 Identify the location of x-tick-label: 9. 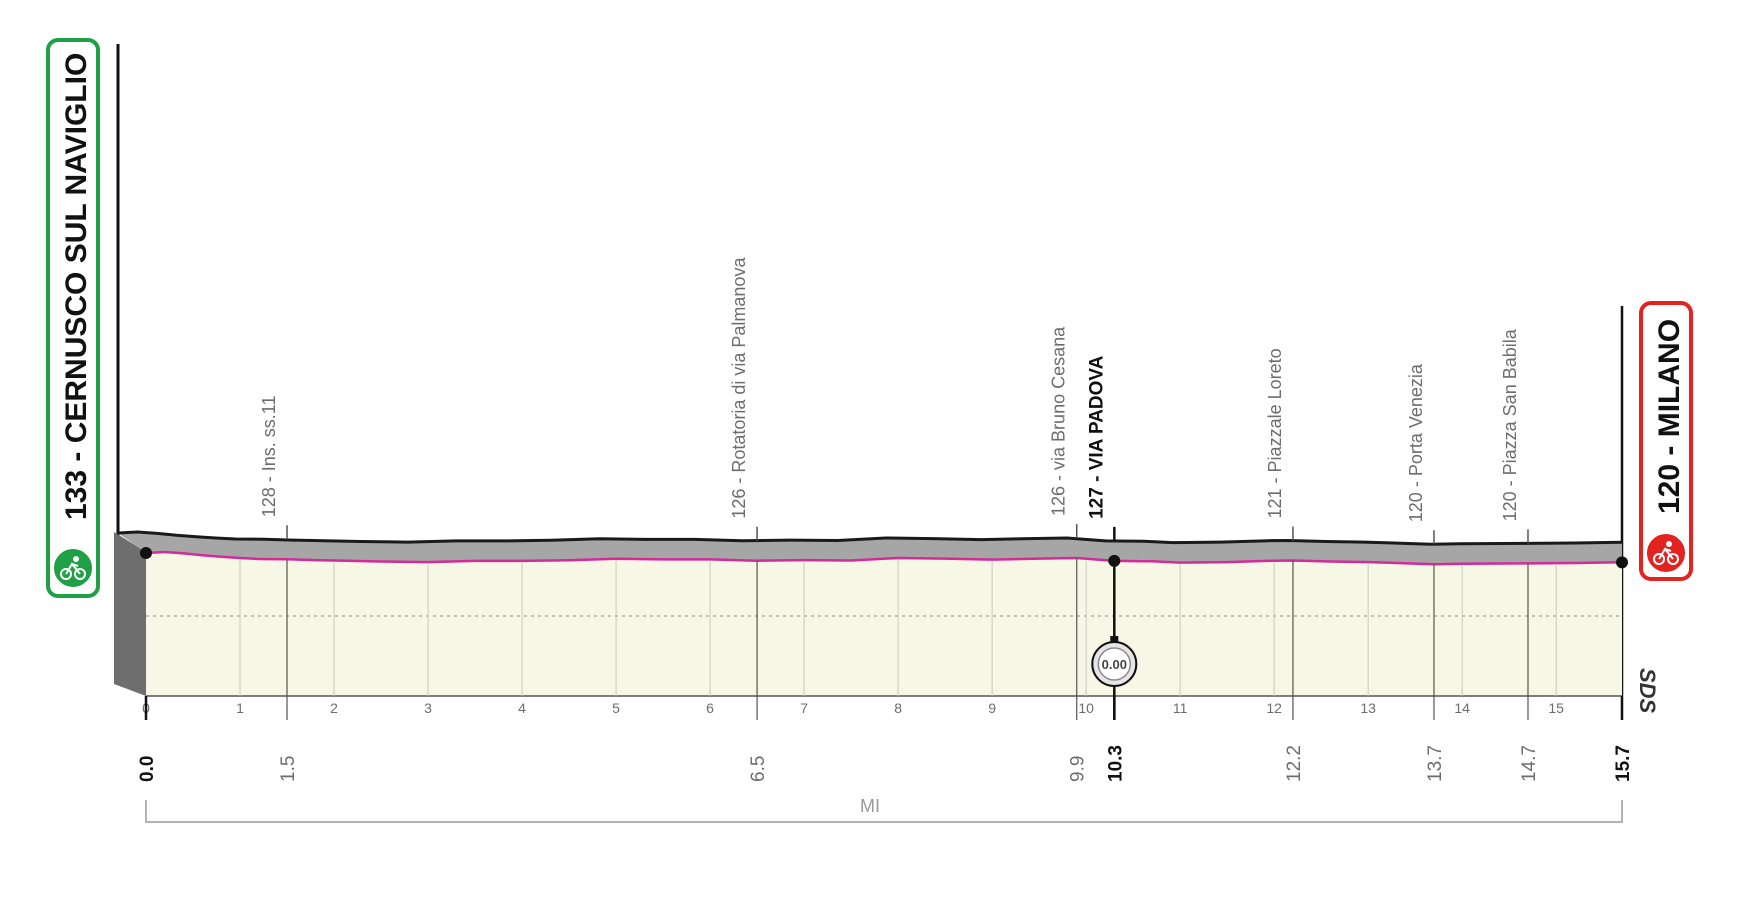
(992, 708).